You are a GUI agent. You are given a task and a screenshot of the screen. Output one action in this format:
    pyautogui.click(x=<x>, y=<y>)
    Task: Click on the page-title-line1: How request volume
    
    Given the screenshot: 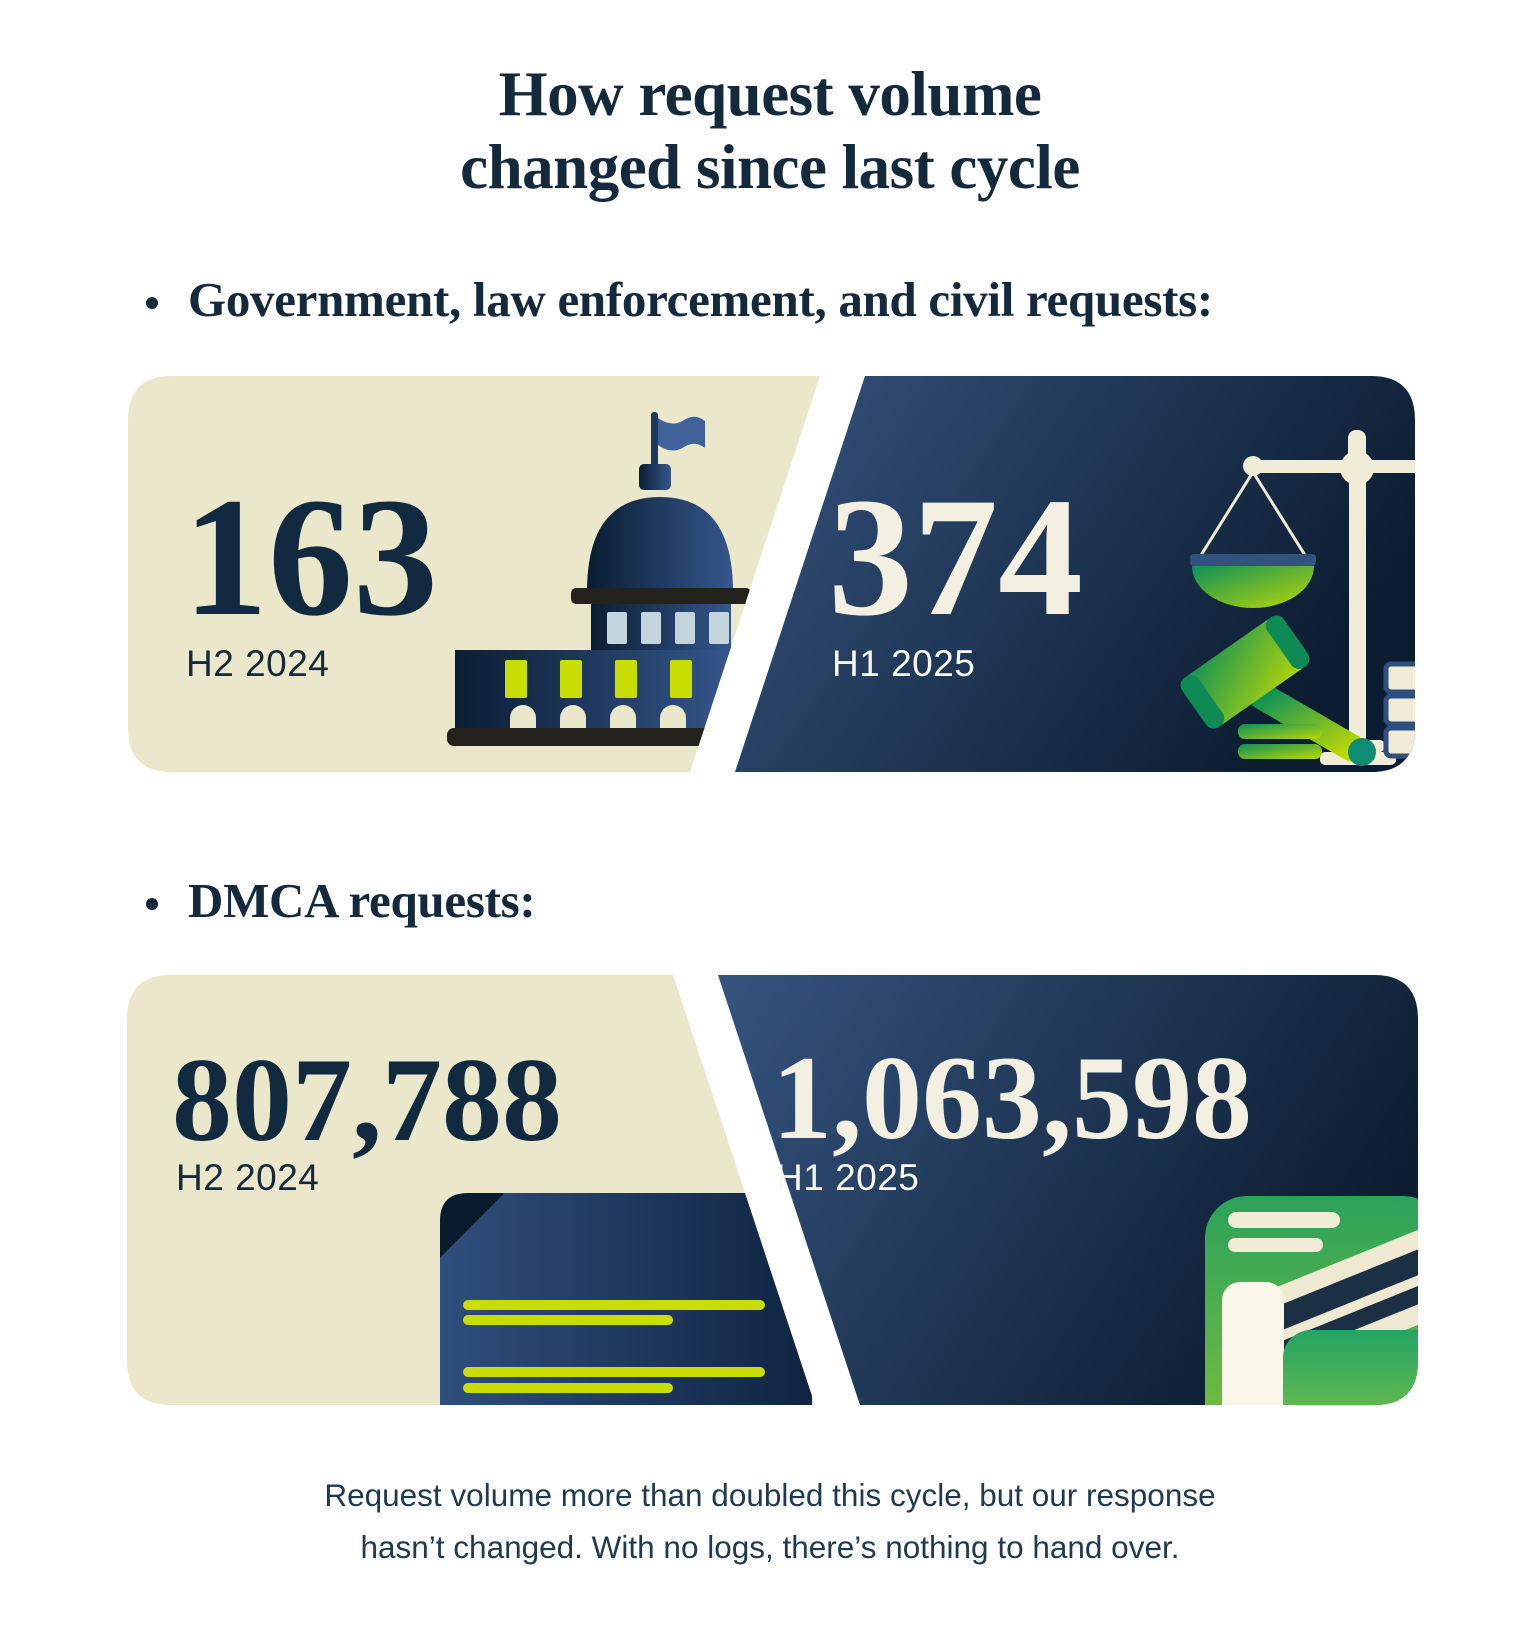 What is the action you would take?
    pyautogui.click(x=770, y=94)
    